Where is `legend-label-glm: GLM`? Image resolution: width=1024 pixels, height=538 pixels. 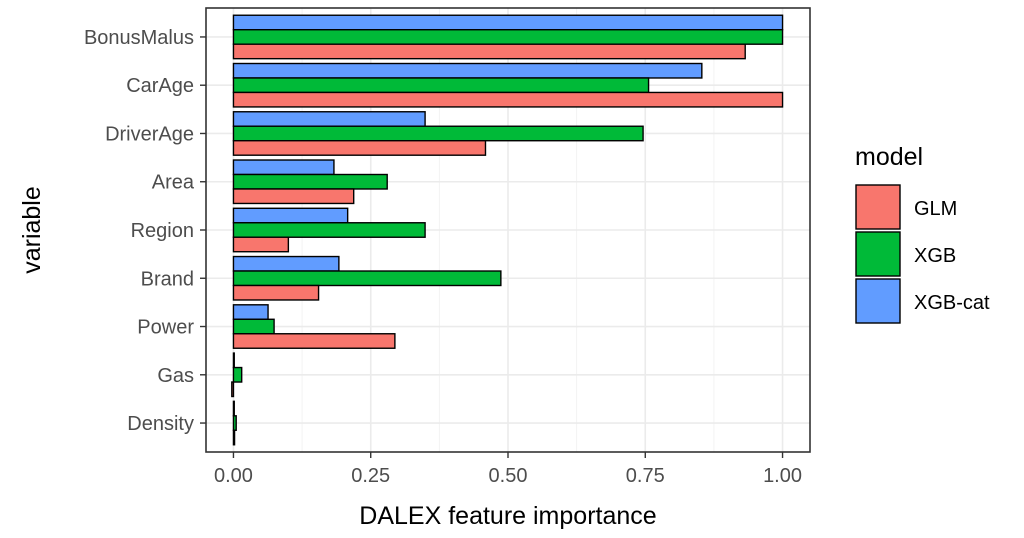 legend-label-glm: GLM is located at coordinates (935, 209).